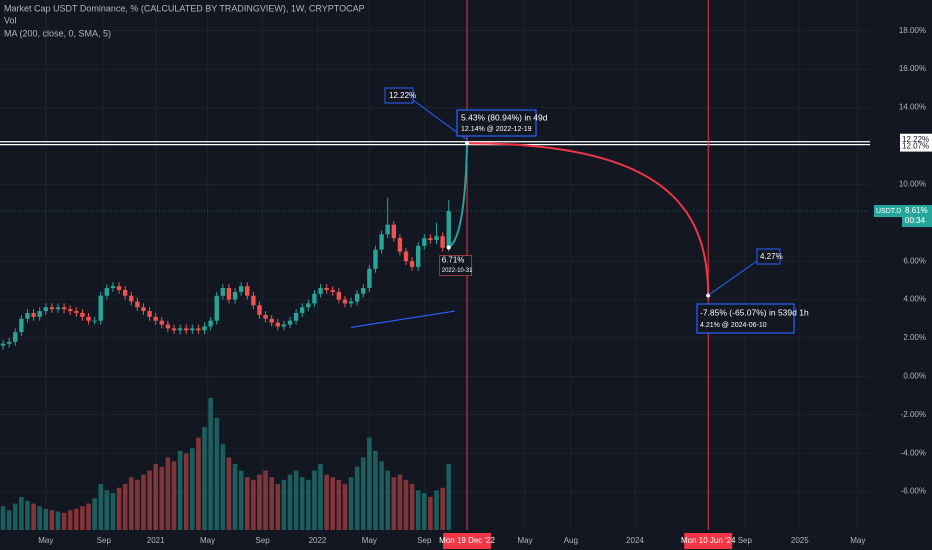  Describe the element at coordinates (912, 183) in the screenshot. I see `y-tick-label: 10.00%` at that location.